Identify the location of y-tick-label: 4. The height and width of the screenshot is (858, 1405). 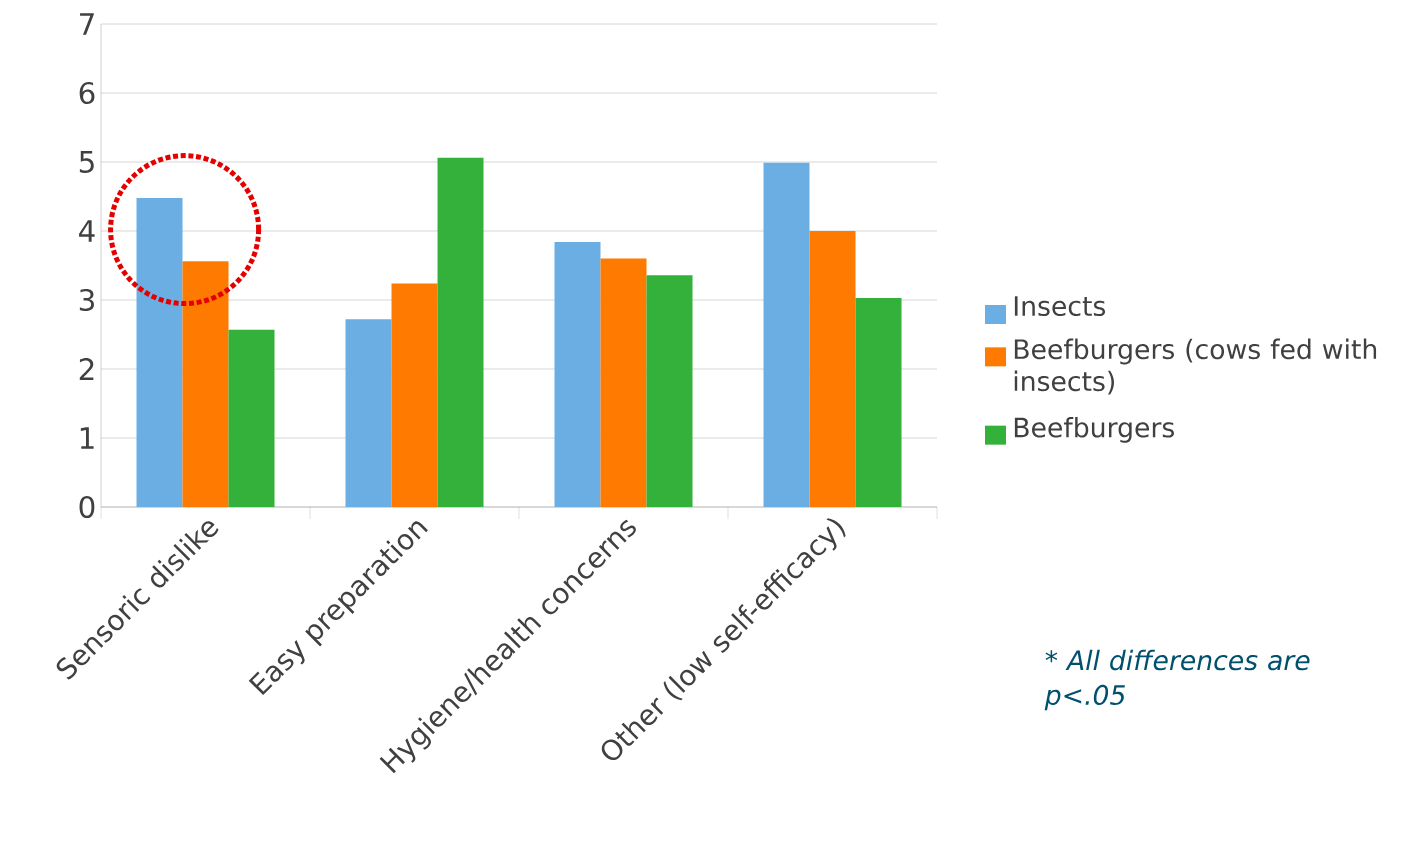
(87, 231).